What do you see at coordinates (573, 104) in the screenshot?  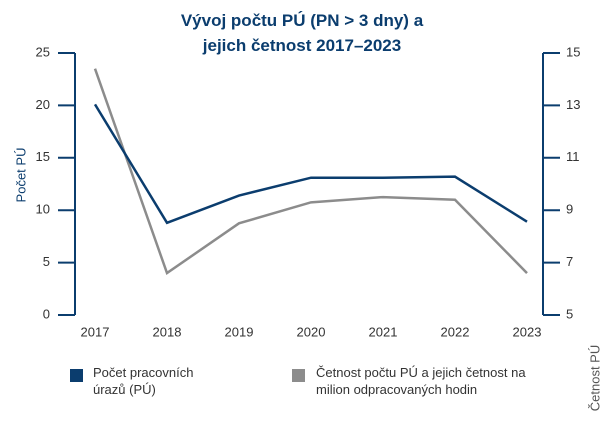 I see `y2-tick-label: 13` at bounding box center [573, 104].